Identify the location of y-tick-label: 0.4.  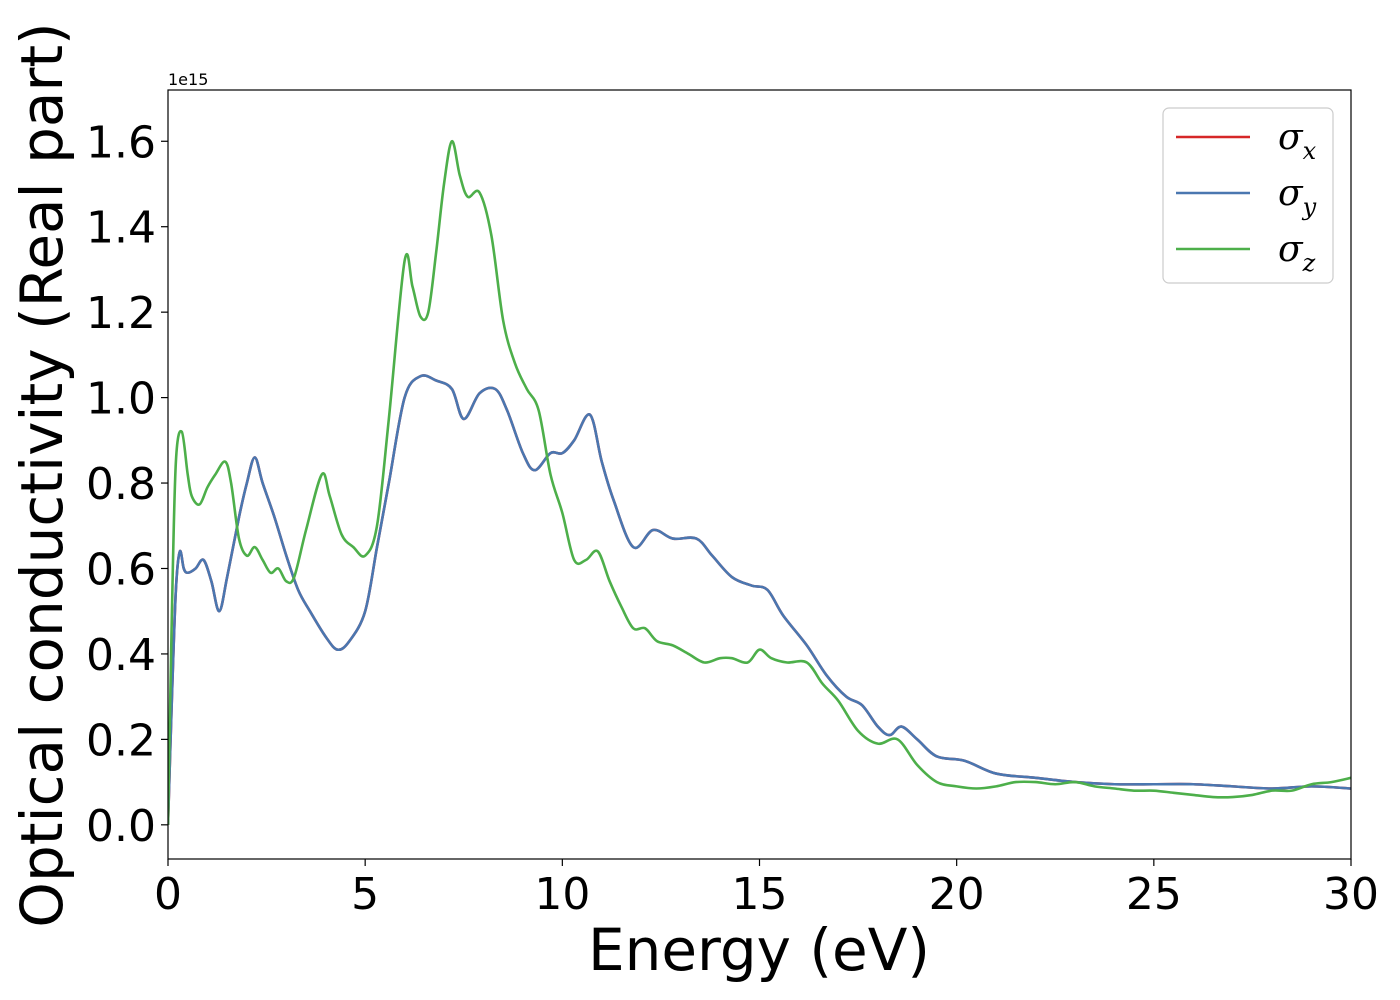
(121, 655).